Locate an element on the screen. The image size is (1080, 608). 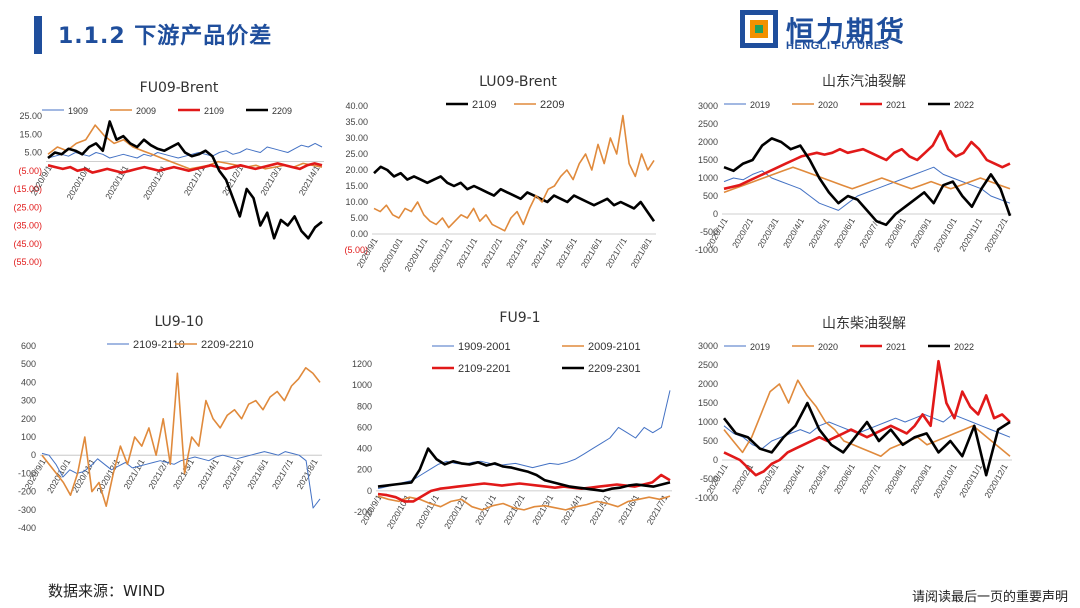
y-tick-label: (45.00) is located at coordinates (27, 244).